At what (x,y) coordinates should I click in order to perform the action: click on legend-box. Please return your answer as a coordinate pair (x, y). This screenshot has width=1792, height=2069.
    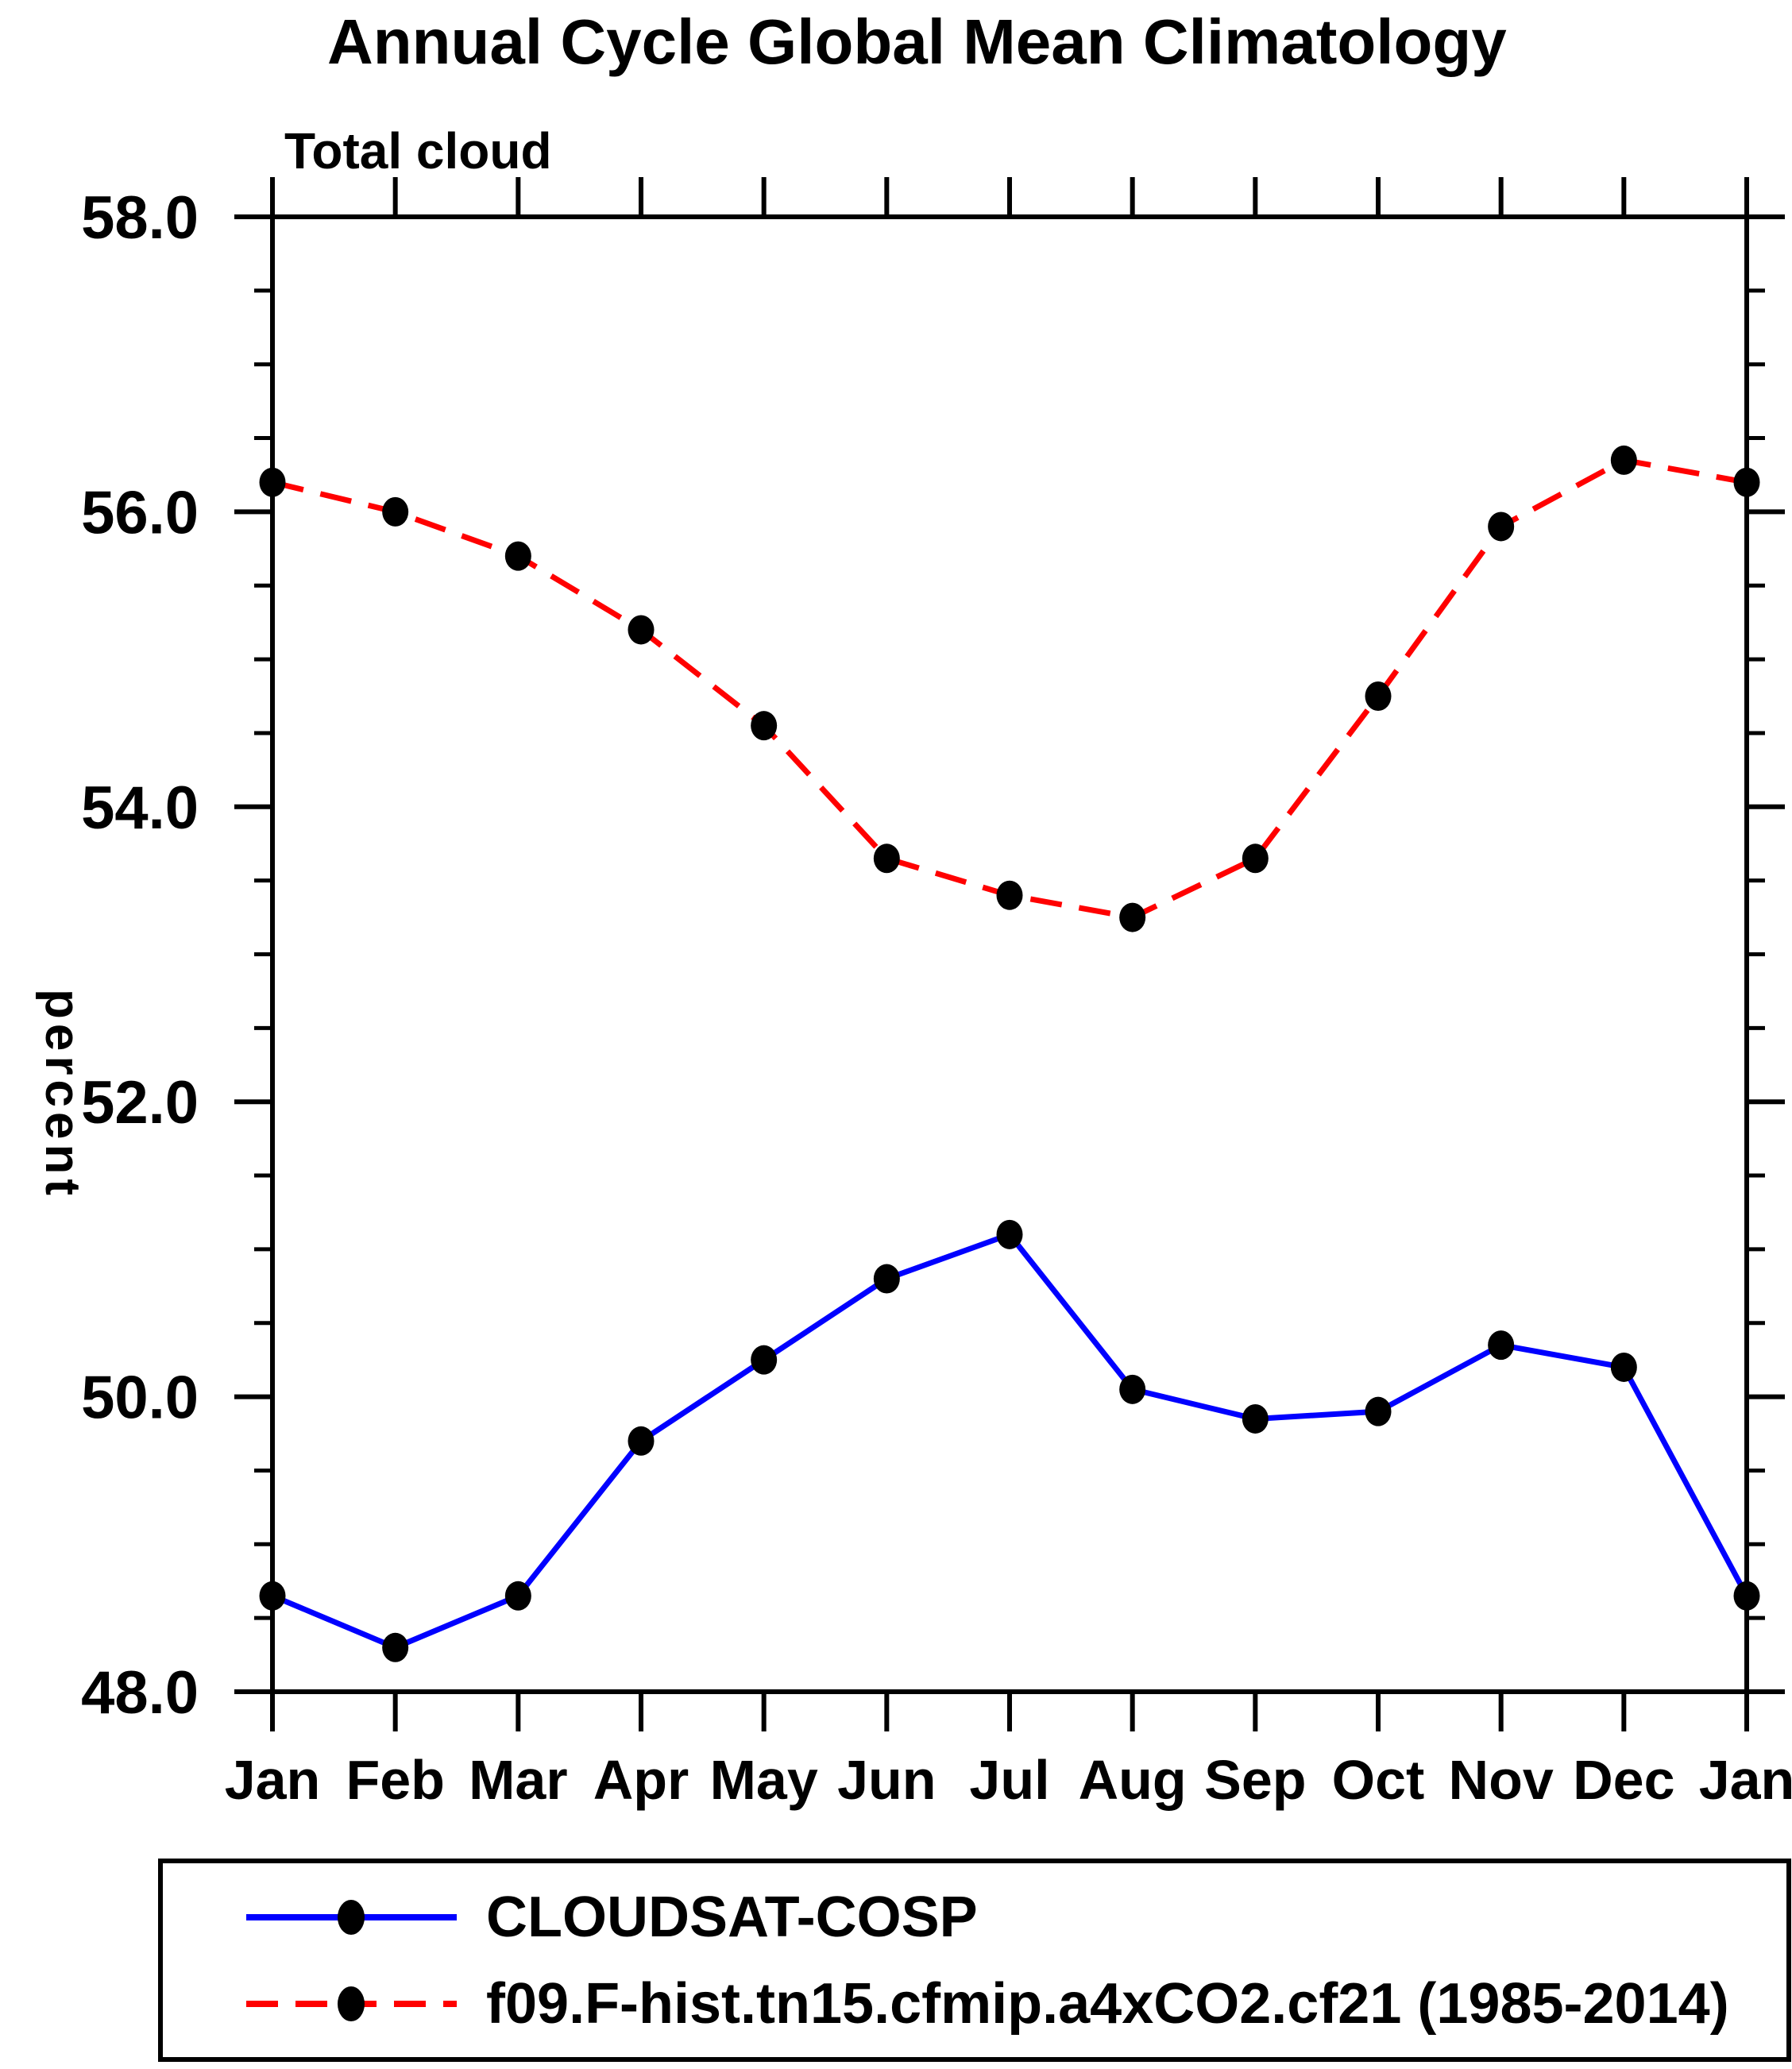
    Looking at the image, I should click on (975, 1960).